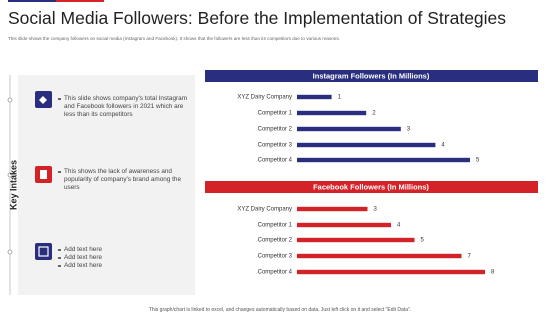 This screenshot has height=315, width=560. Describe the element at coordinates (374, 114) in the screenshot. I see `value-label: 2` at that location.